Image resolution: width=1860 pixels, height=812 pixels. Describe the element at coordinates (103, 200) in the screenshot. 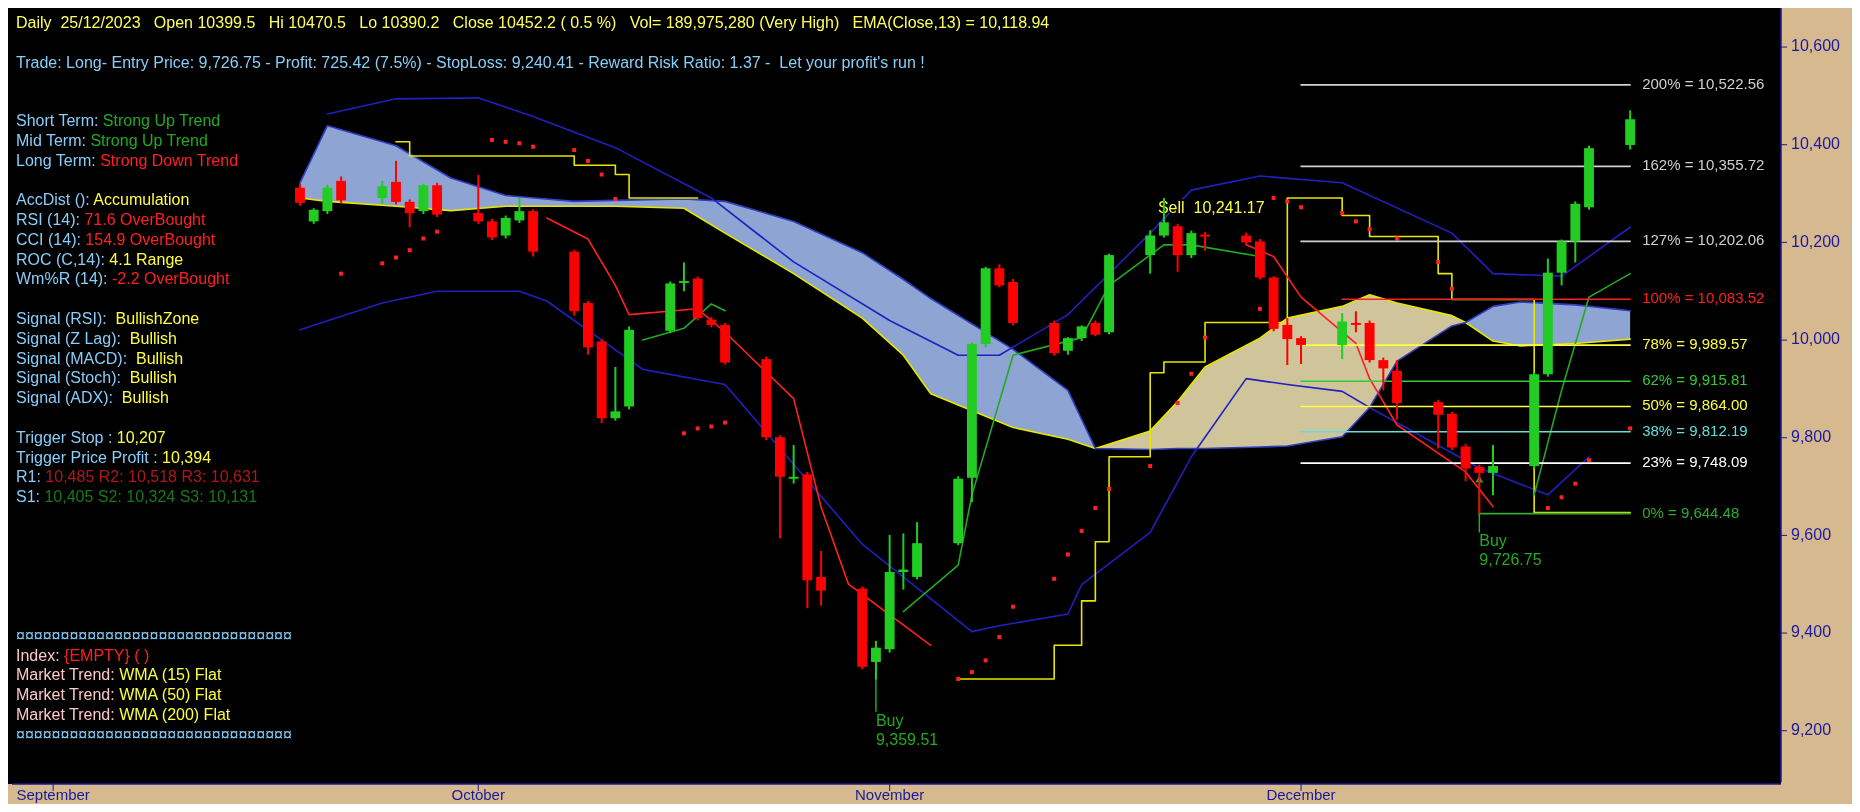

I see `annotation: AccDist (): Accumulation` at that location.